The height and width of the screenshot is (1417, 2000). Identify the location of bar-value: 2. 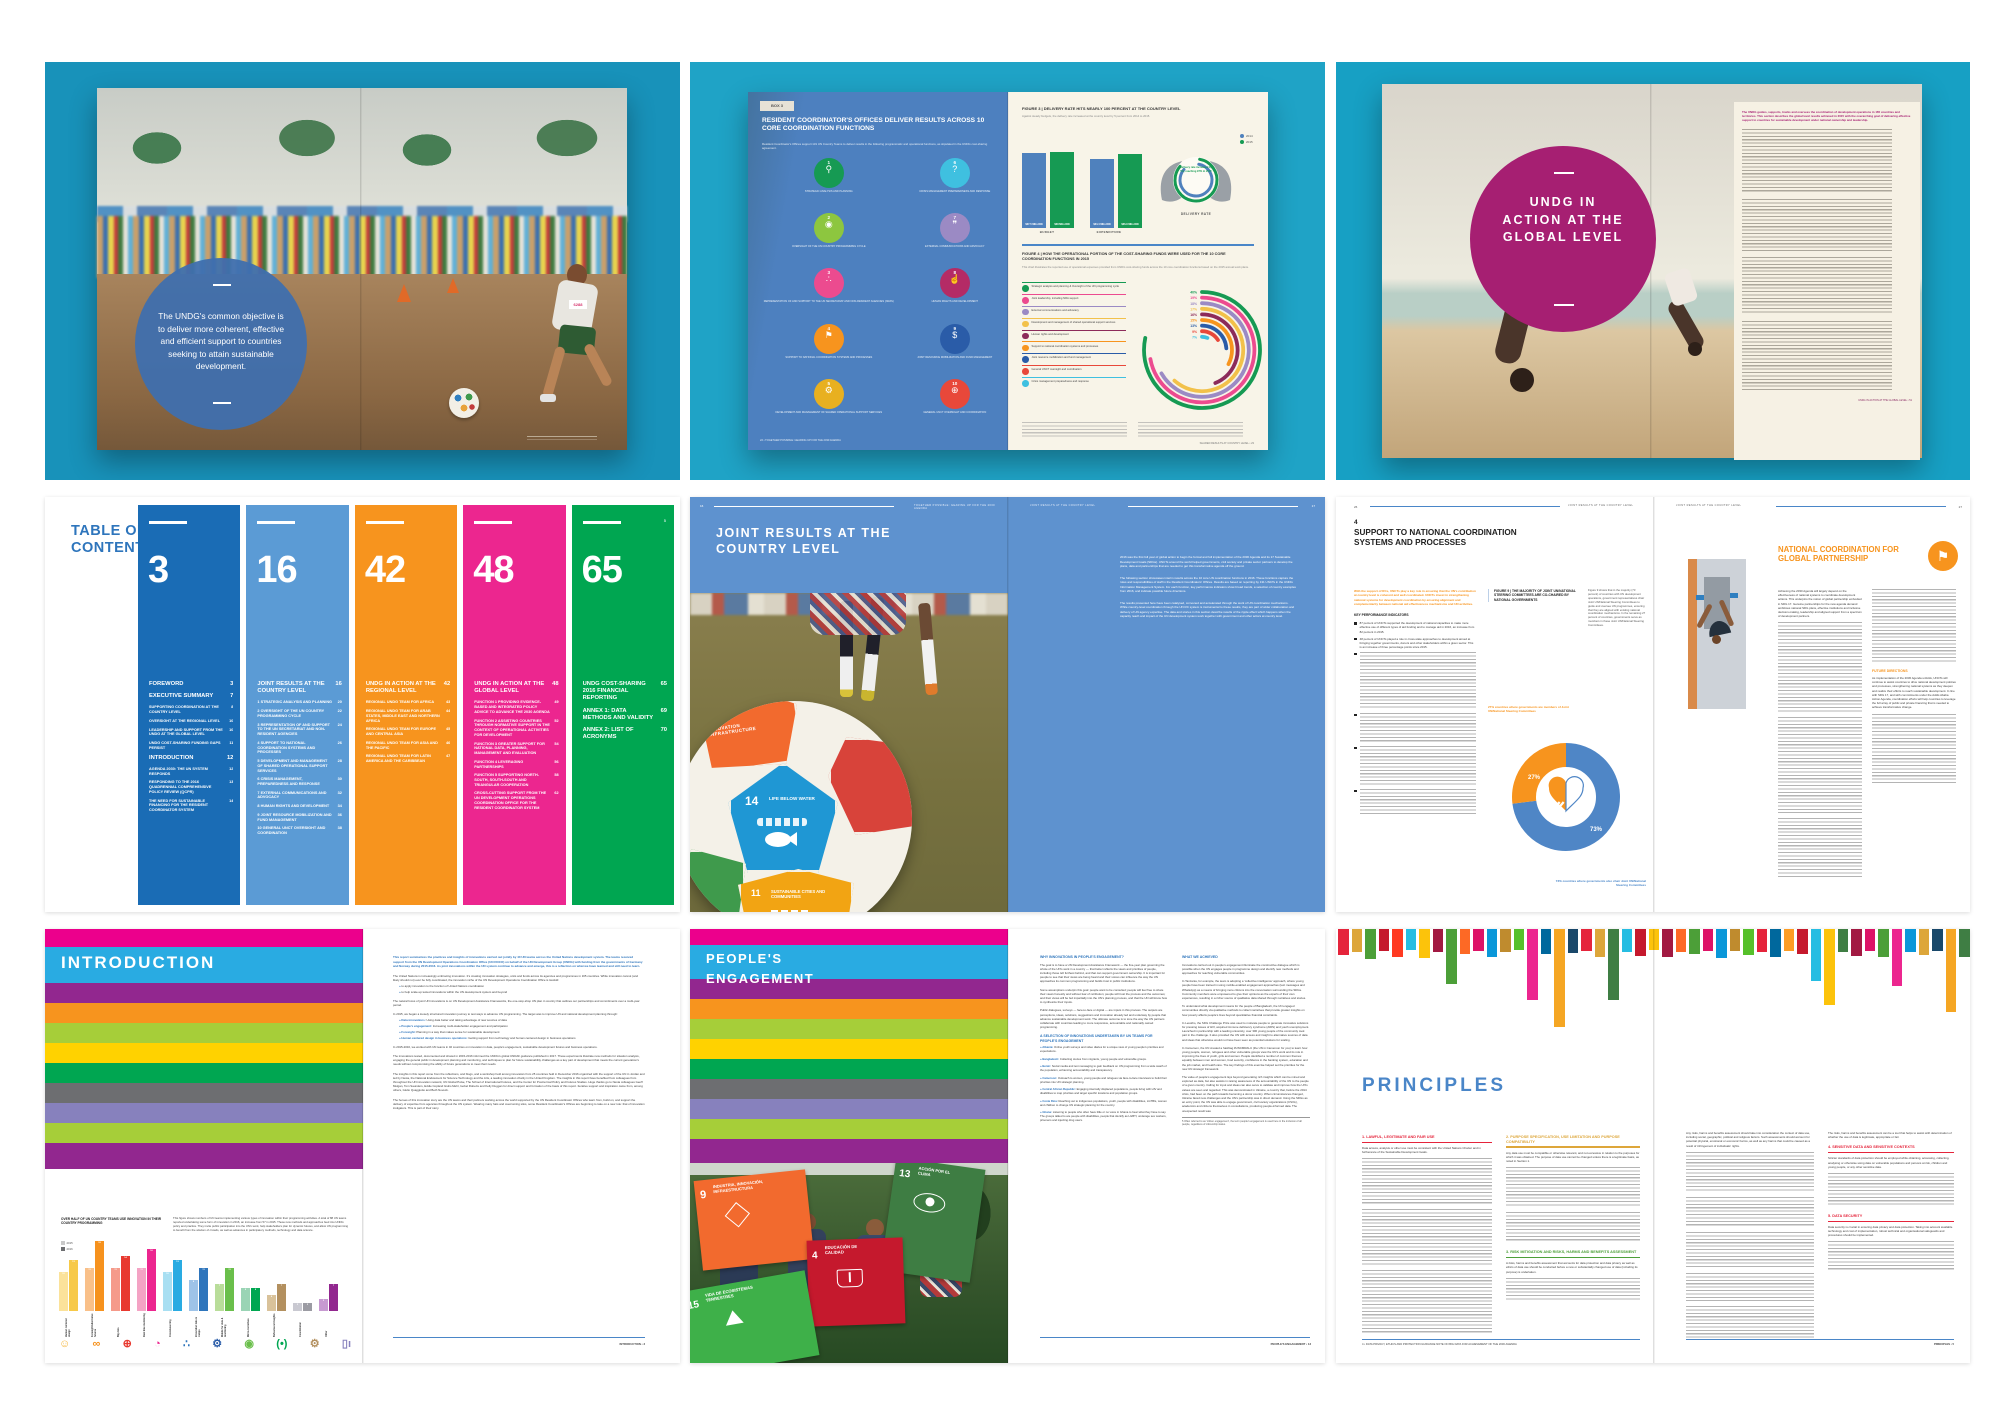
(297, 1305).